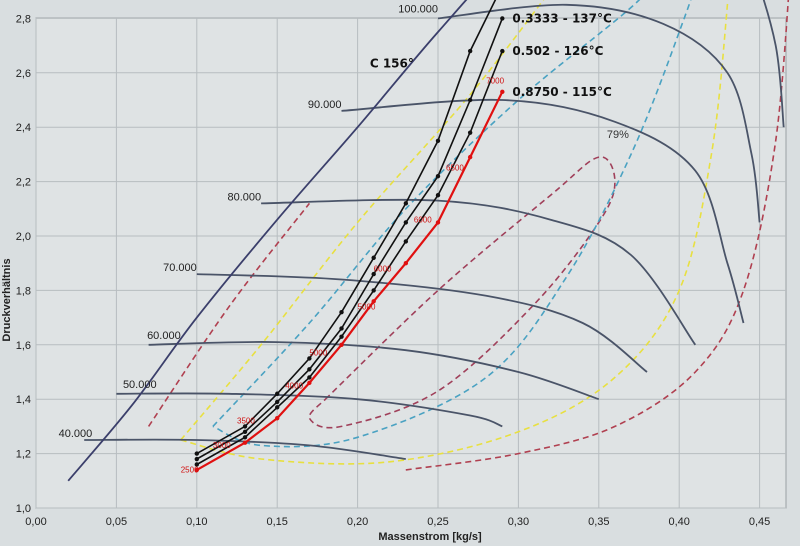 The image size is (800, 546). Describe the element at coordinates (557, 51) in the screenshot. I see `series-label: 0.502 - 126°C` at that location.